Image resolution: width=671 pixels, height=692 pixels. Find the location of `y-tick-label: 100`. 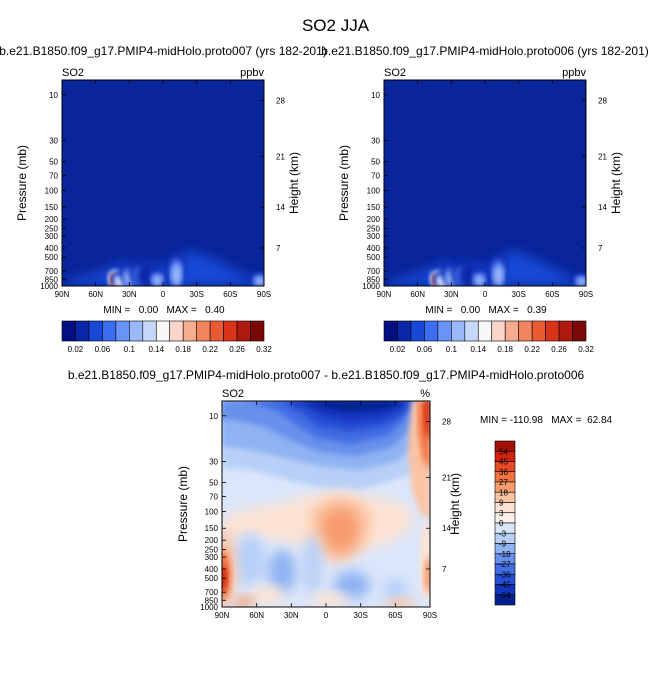

y-tick-label: 100 is located at coordinates (52, 190).